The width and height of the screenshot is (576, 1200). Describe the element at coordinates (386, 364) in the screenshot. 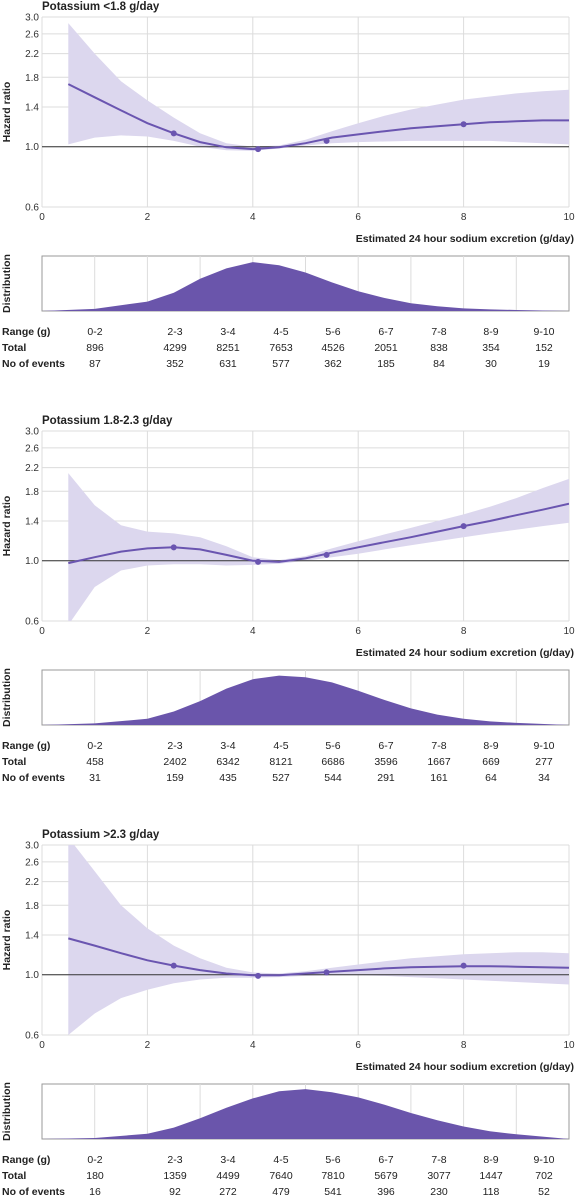

I see `table-cell: 185` at that location.